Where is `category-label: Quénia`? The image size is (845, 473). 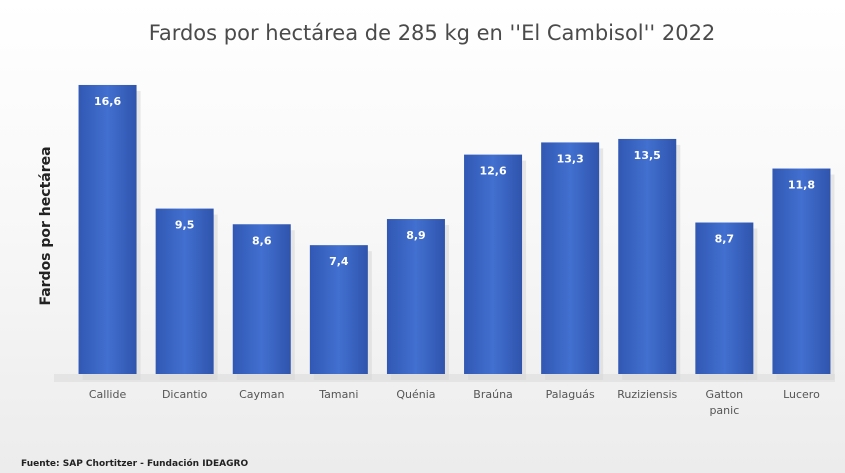 category-label: Quénia is located at coordinates (415, 394).